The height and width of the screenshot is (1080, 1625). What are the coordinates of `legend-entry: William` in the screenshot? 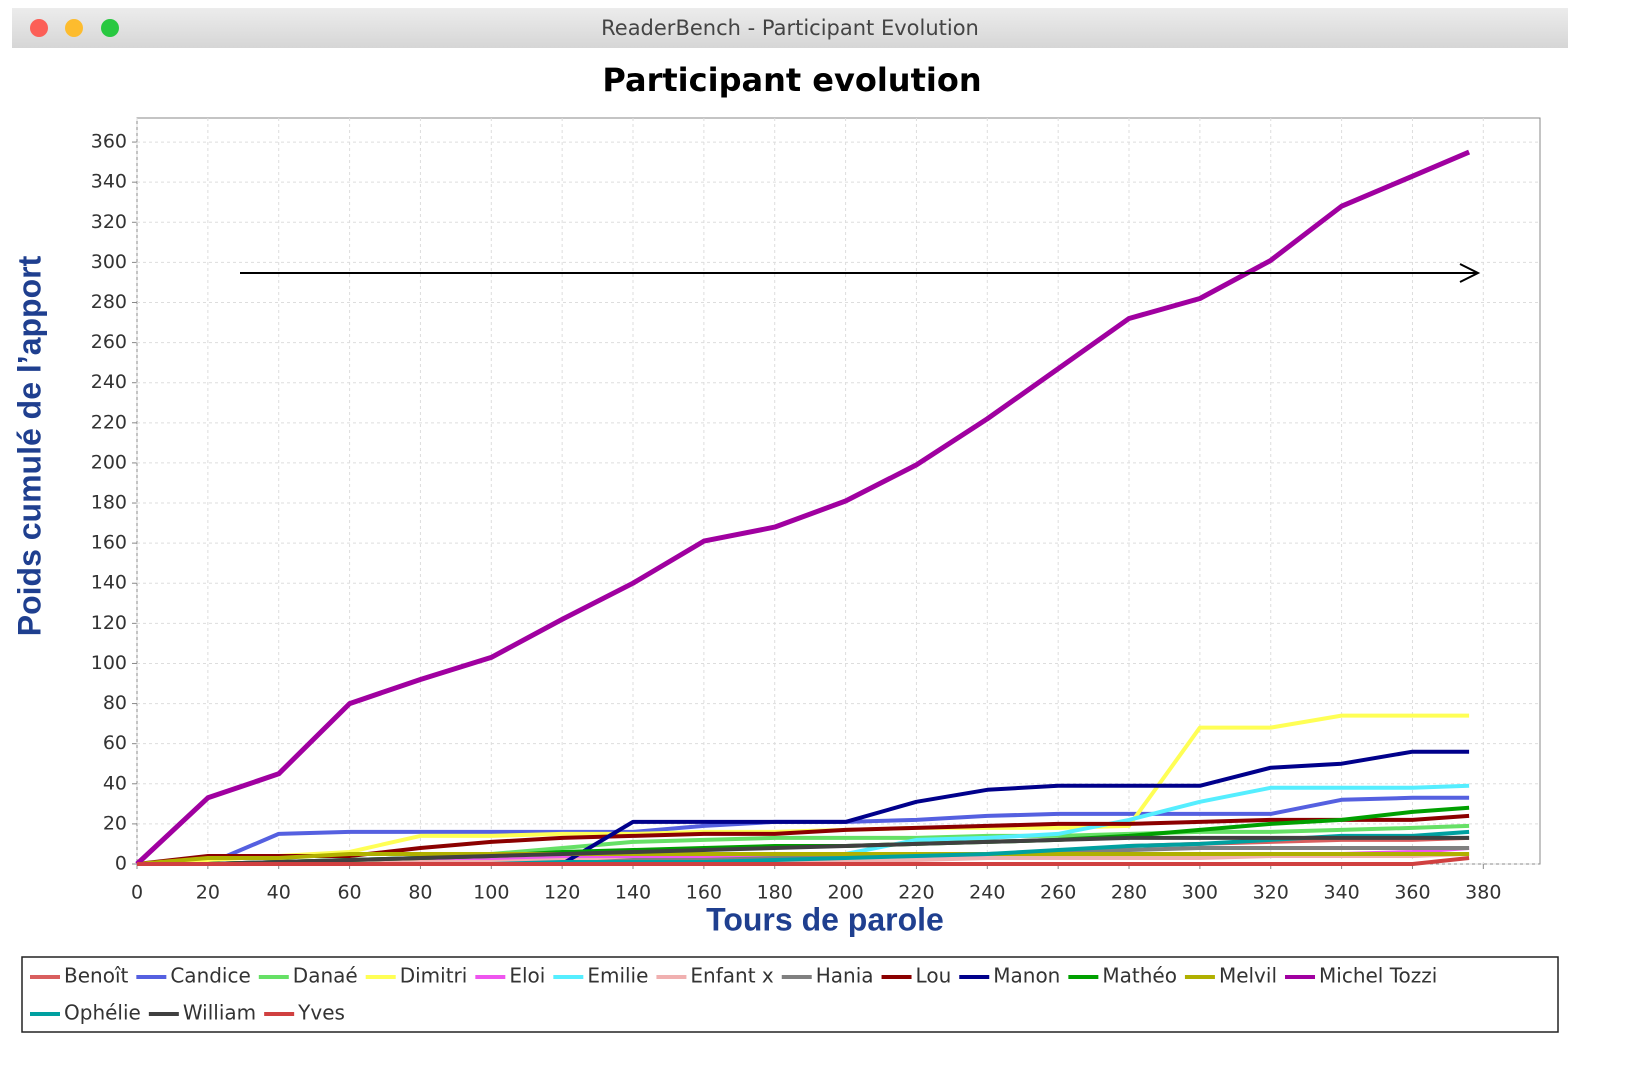 It's located at (202, 1013).